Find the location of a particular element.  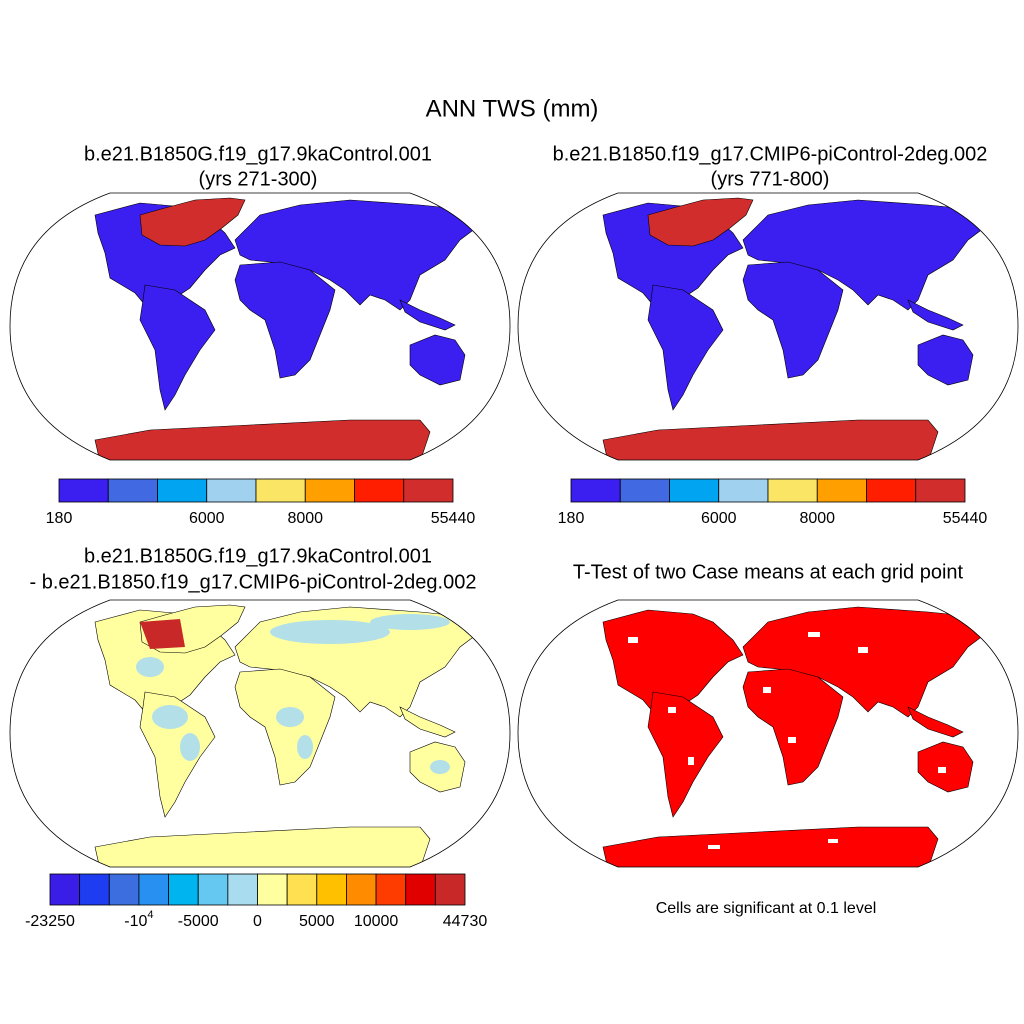

colorbar-label: 44730 is located at coordinates (465, 921).